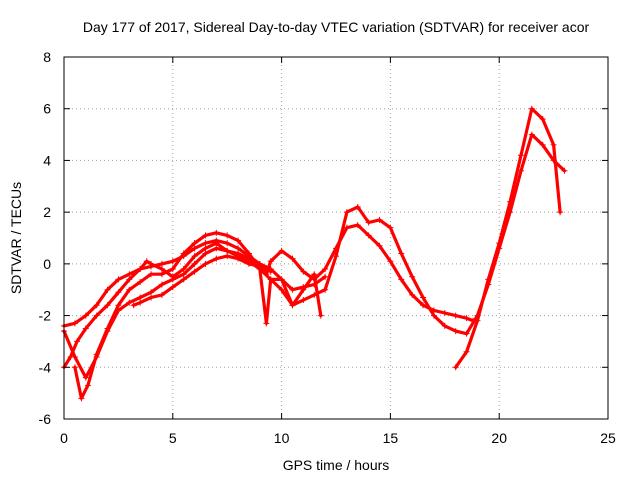 This screenshot has height=480, width=640. Describe the element at coordinates (45, 316) in the screenshot. I see `y-tick-label: -2` at that location.